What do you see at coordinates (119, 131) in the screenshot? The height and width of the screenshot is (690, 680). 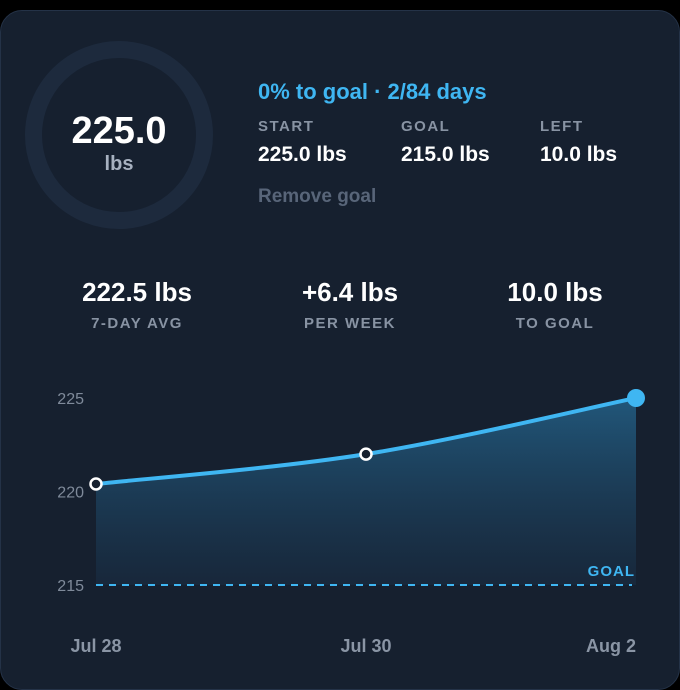 I see `current-weight-value: 225.0` at bounding box center [119, 131].